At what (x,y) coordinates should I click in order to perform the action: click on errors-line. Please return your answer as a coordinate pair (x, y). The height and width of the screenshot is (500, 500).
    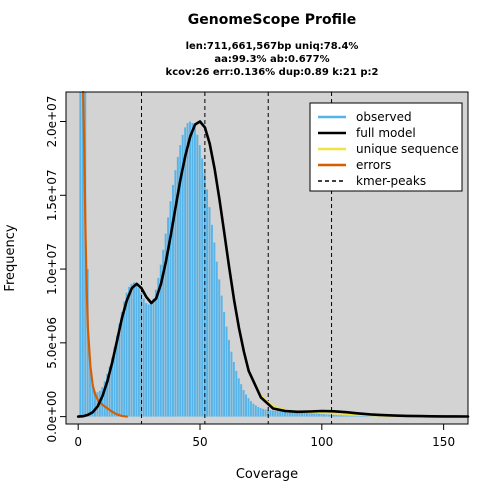
    Looking at the image, I should click on (105, 254).